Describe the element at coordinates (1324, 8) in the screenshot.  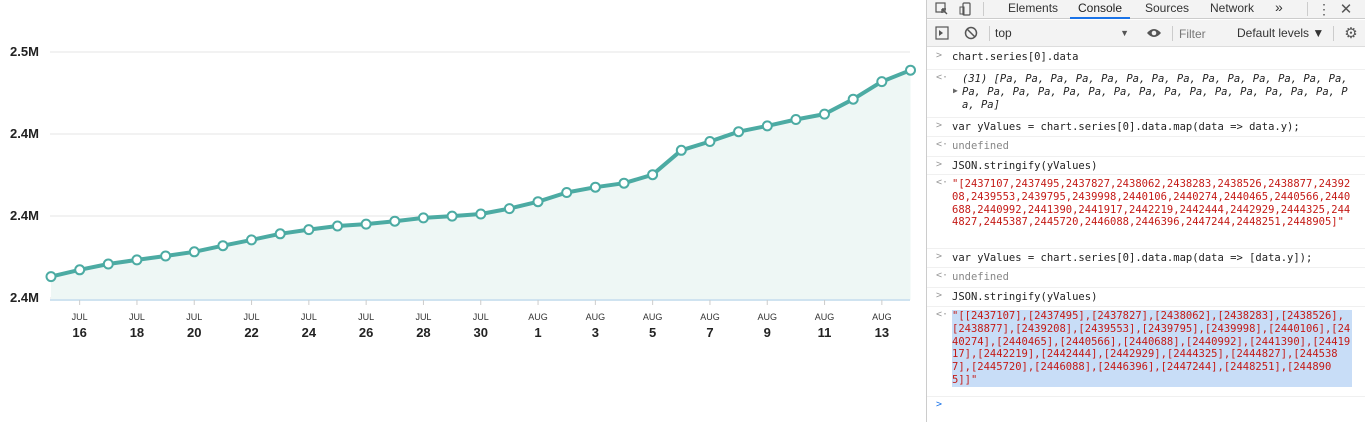
I see `kebab-menu-icon: ⋮` at that location.